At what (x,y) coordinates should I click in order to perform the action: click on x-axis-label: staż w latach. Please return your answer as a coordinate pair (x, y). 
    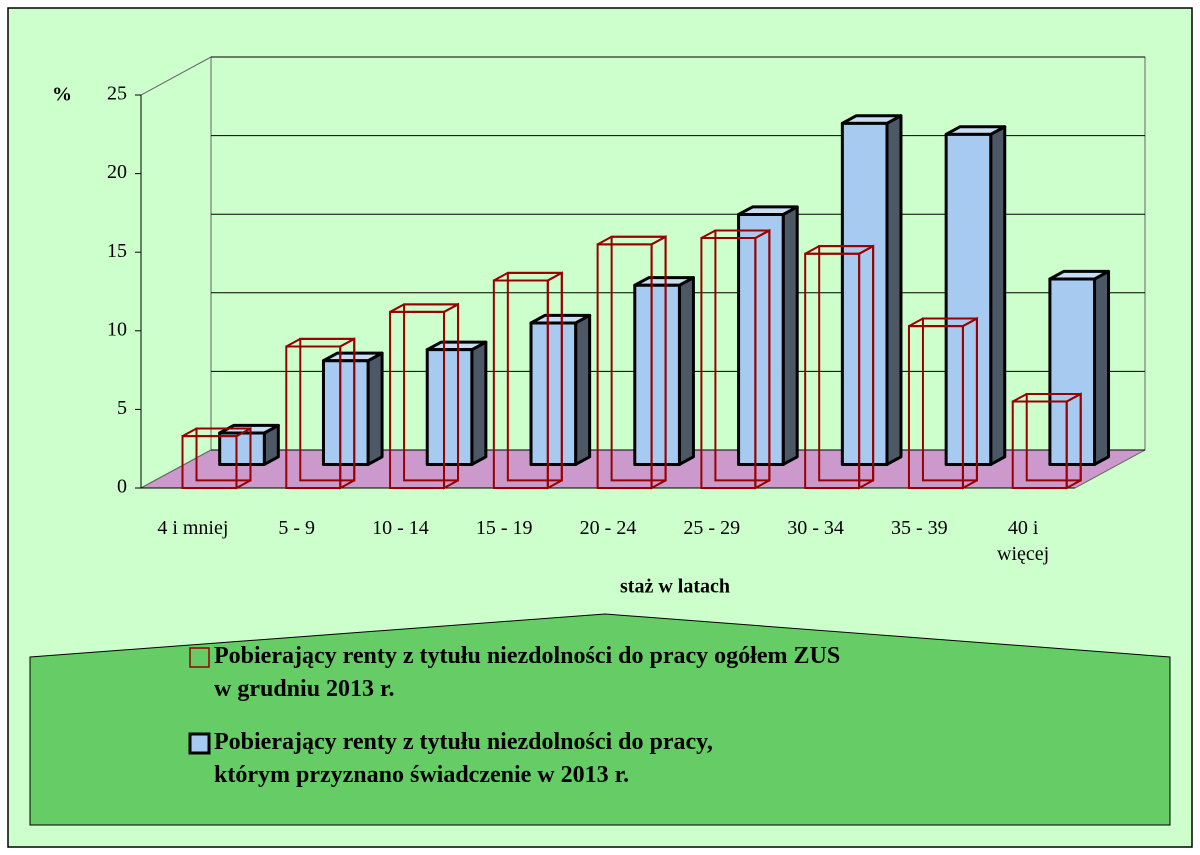
    Looking at the image, I should click on (675, 587).